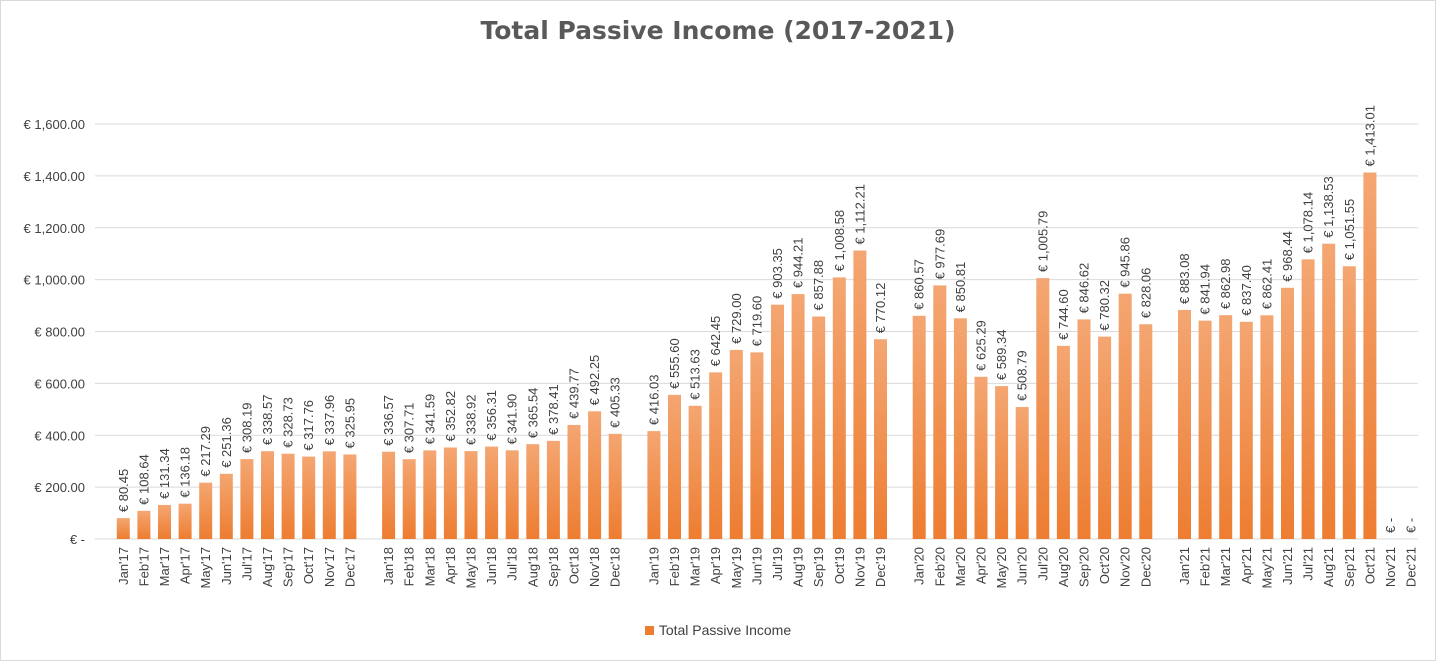 This screenshot has height=661, width=1436. I want to click on data-label: € 328.73, so click(288, 422).